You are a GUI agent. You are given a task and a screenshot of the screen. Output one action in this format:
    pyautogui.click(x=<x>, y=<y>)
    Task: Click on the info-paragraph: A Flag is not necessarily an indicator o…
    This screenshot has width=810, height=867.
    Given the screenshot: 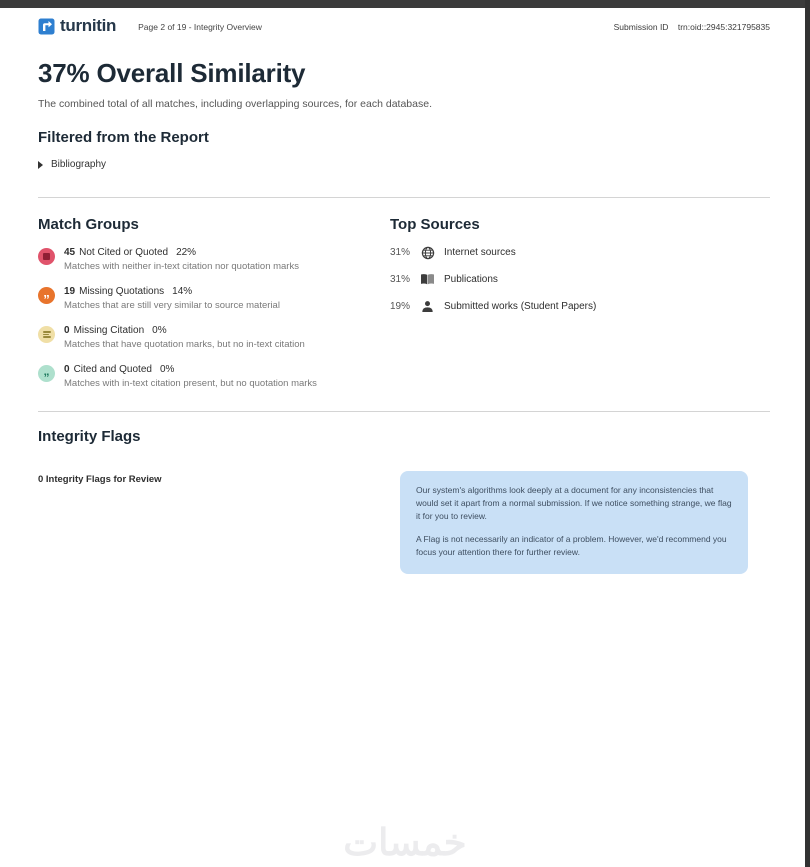 What is the action you would take?
    pyautogui.click(x=571, y=545)
    